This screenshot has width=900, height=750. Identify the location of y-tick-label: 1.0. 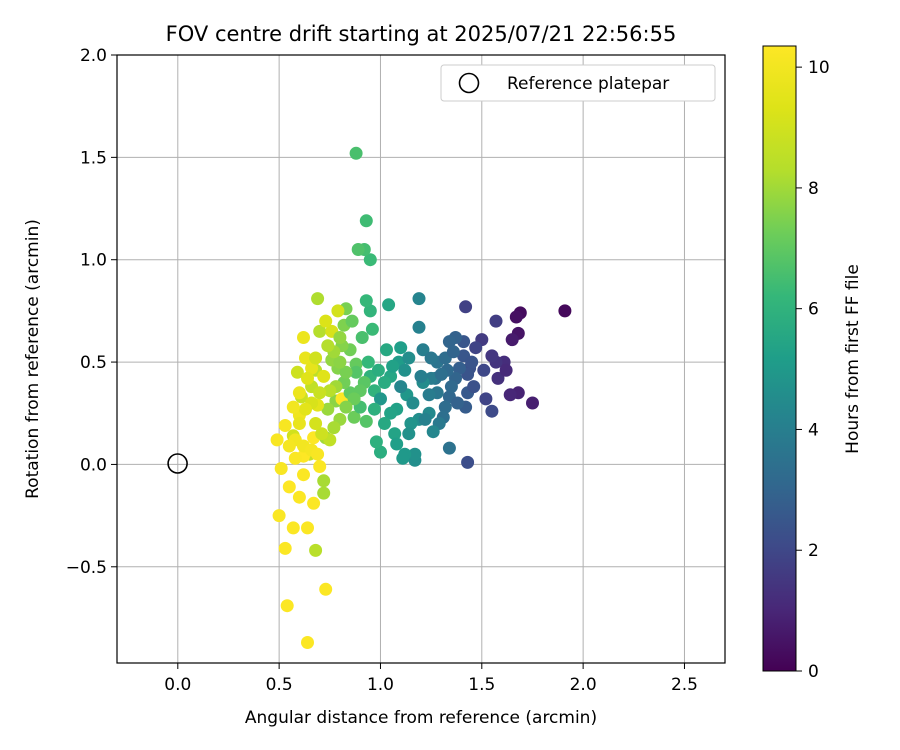
(93, 261).